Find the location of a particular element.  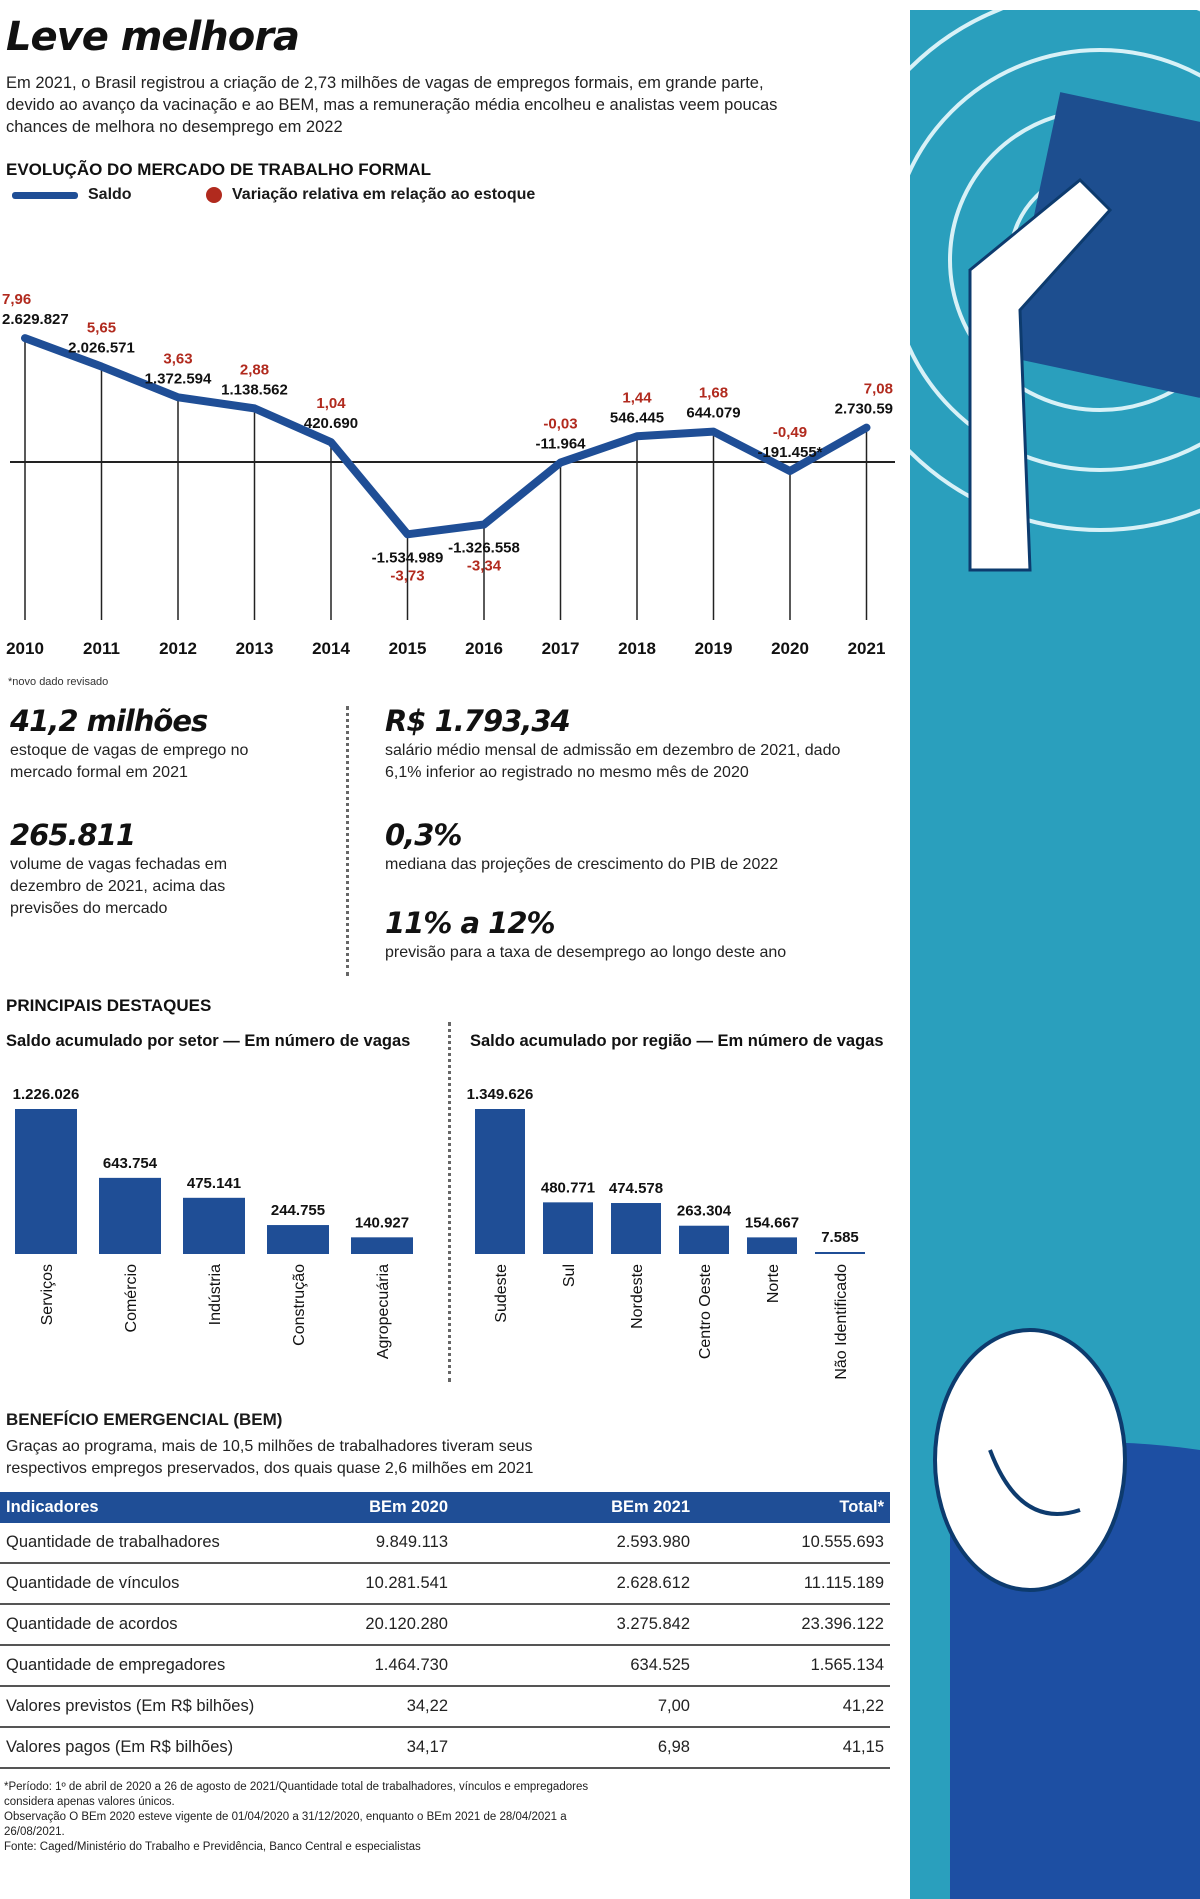

saldo-label: 644.079 is located at coordinates (713, 413).